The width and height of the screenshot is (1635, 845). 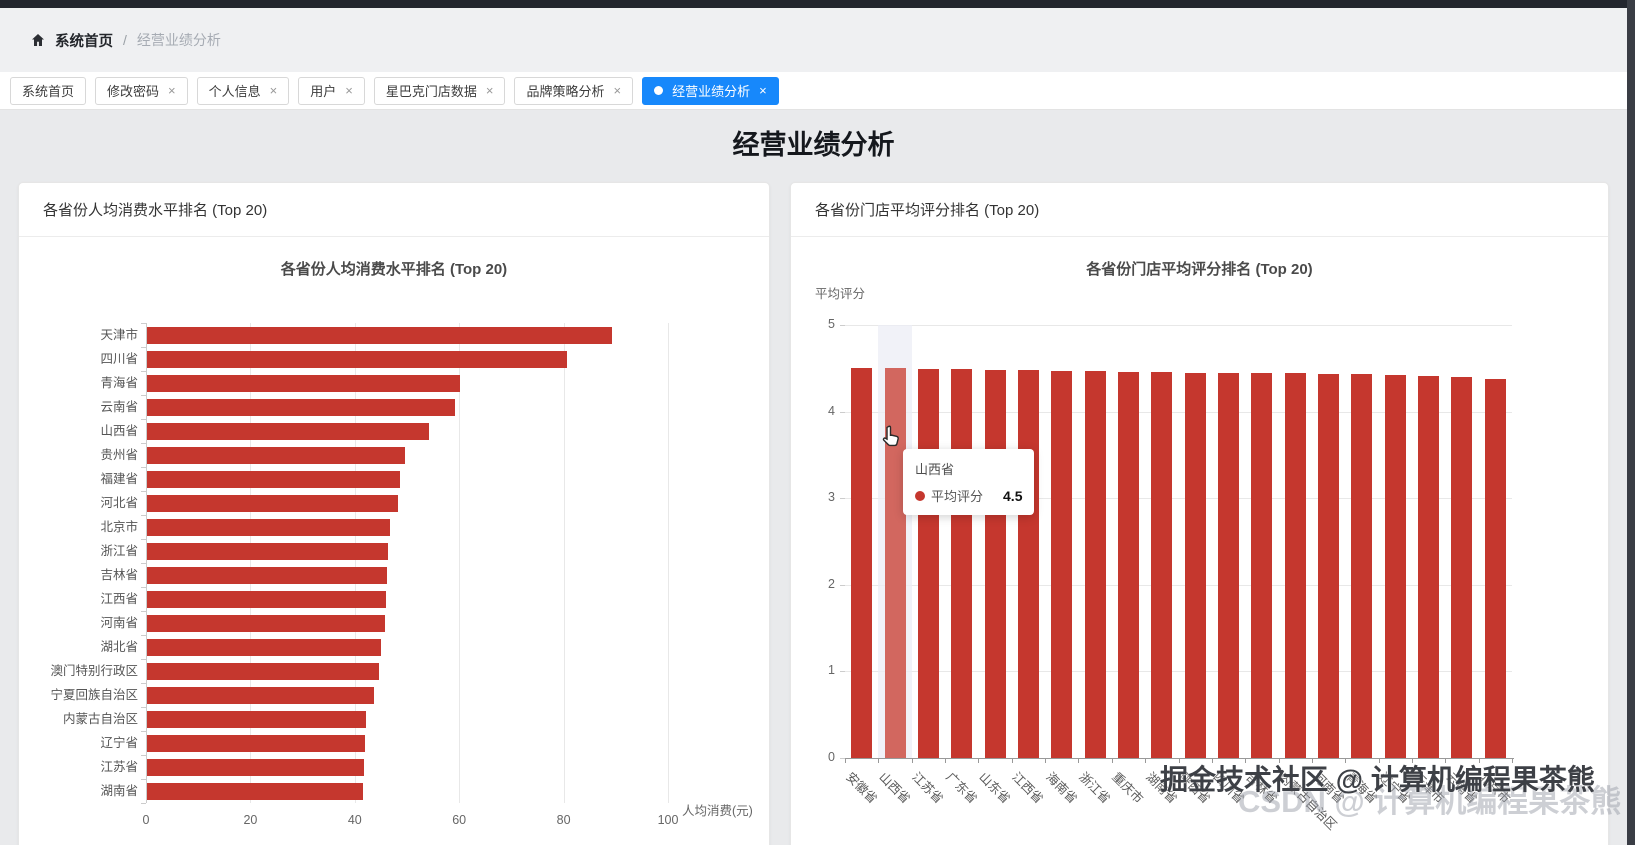 I want to click on tab-bar: 系统首页 修改密码 × 个人信息 × 用户 × 星巴克门店数据 × 品牌策略分析 × 经营业绩分析 ×, so click(x=813, y=91).